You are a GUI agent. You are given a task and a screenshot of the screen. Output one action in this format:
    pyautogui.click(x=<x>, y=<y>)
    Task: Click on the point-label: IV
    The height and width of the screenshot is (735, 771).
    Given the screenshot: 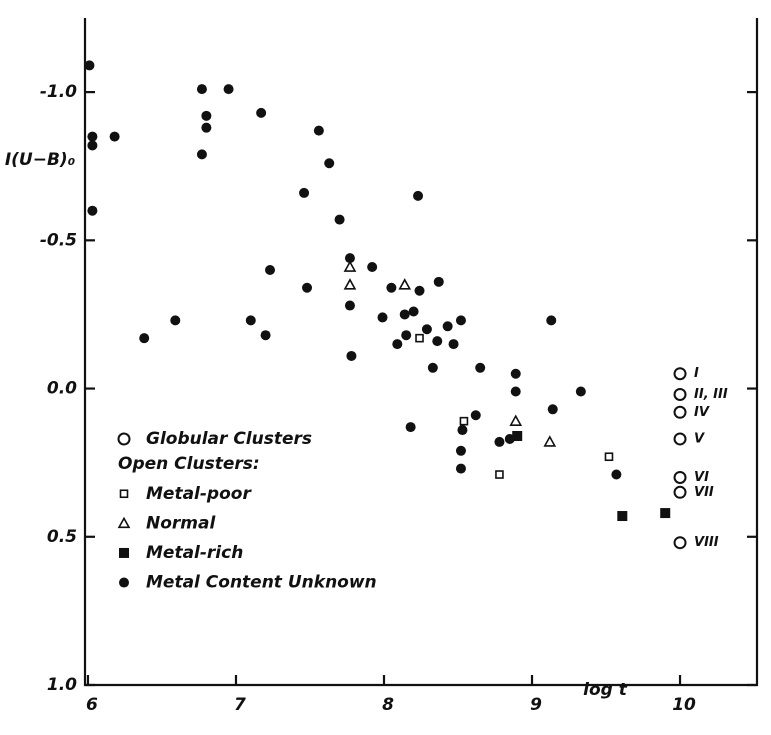 What is the action you would take?
    pyautogui.click(x=702, y=412)
    